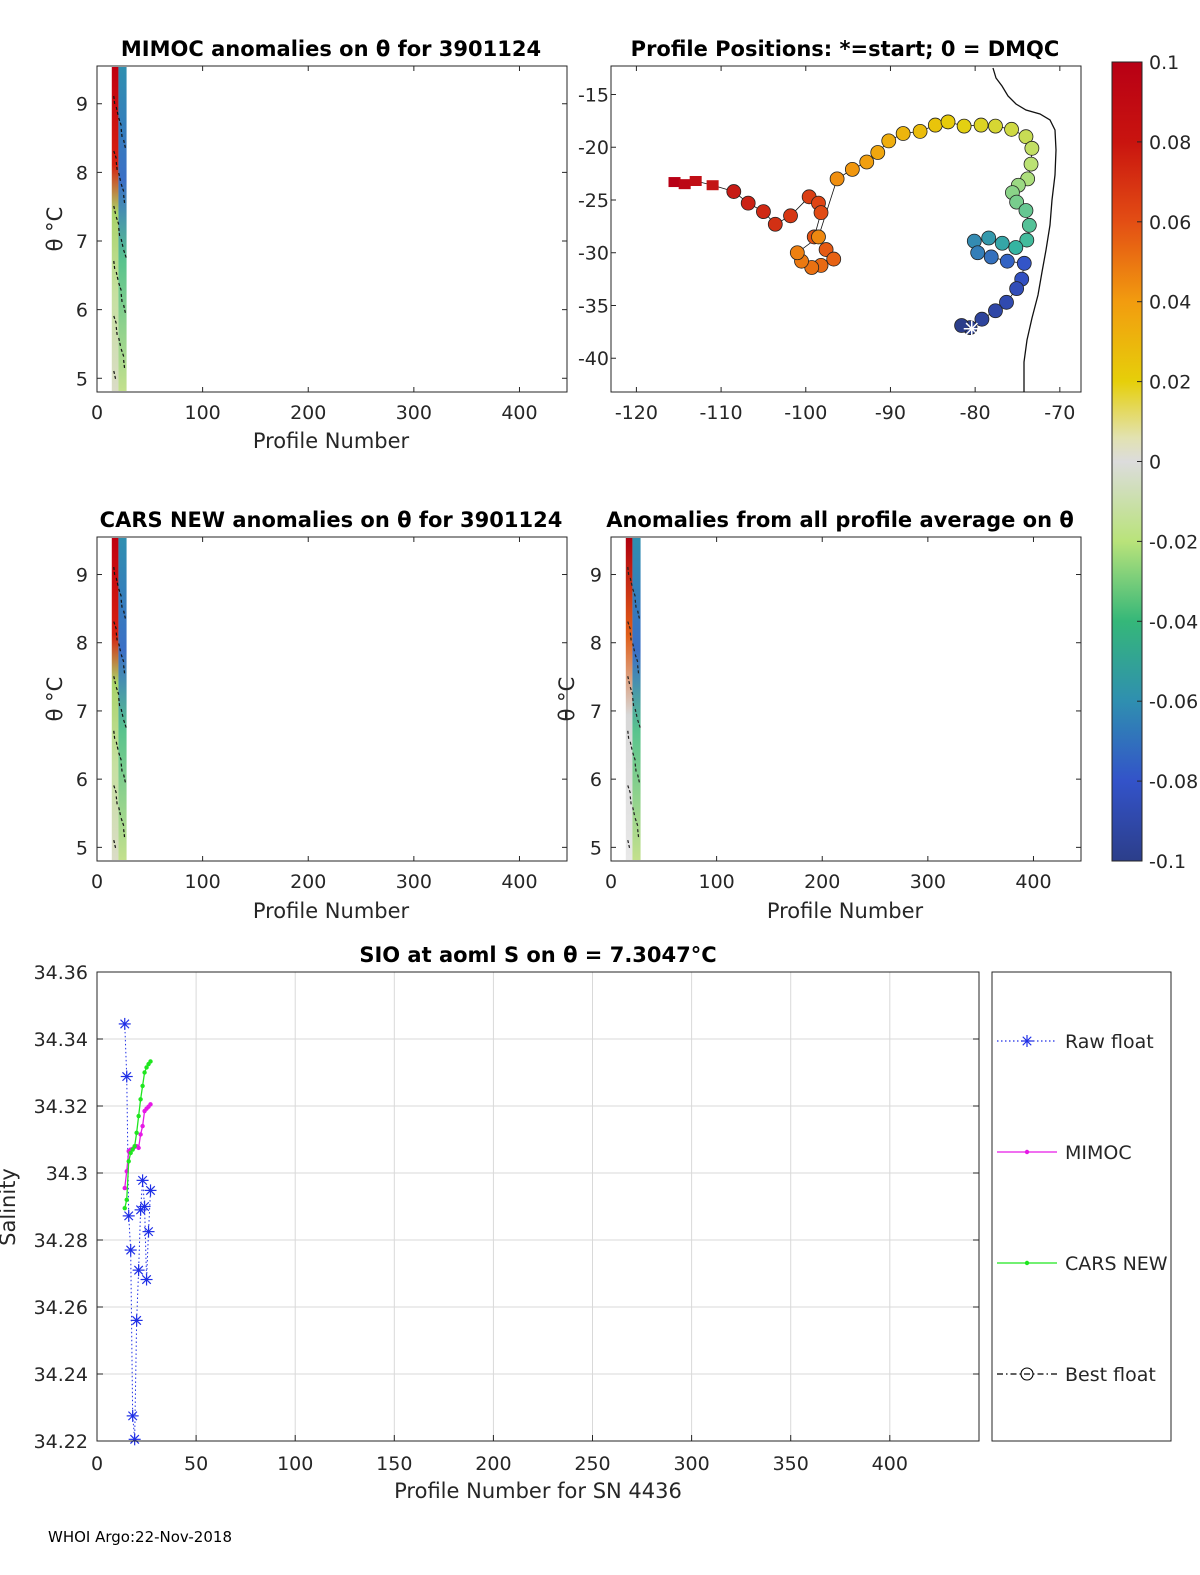  What do you see at coordinates (1173, 622) in the screenshot?
I see `colorbar-tick-label: -0.04` at bounding box center [1173, 622].